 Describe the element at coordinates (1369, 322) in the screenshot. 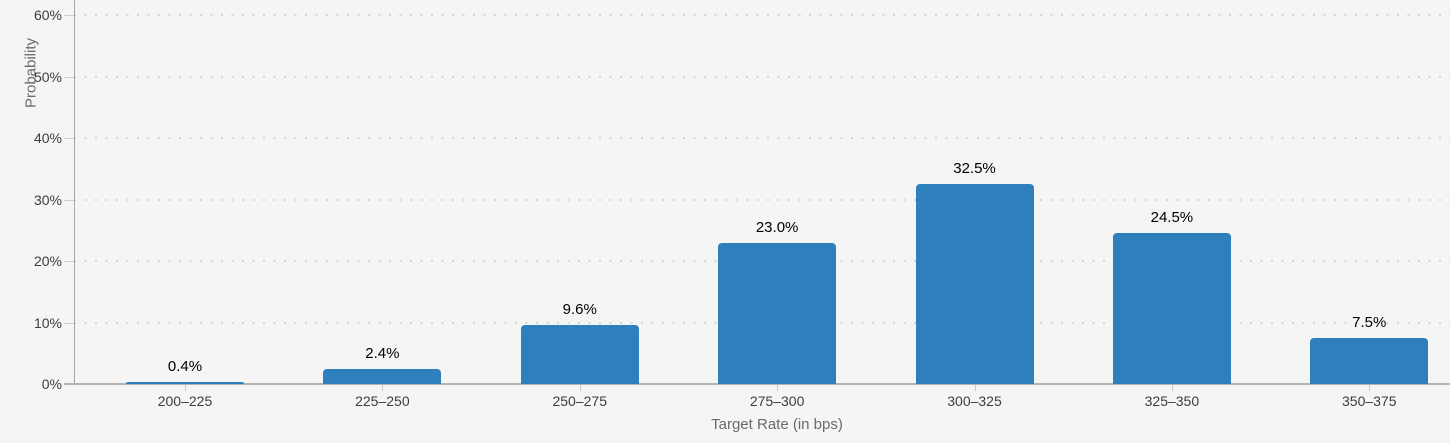

I see `bar-value-label: 7.5%` at that location.